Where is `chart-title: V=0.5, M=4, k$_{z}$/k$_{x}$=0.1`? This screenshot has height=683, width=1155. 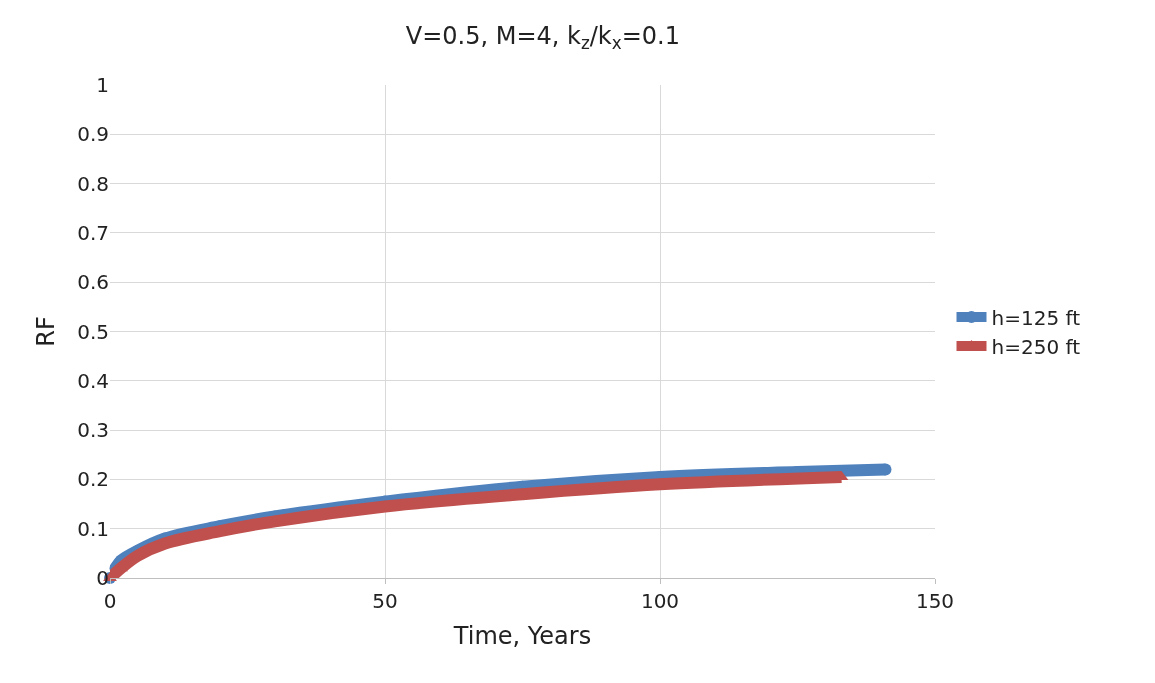
chart-title: V=0.5, M=4, k$_{z}$/k$_{x}$=0.1 is located at coordinates (542, 38).